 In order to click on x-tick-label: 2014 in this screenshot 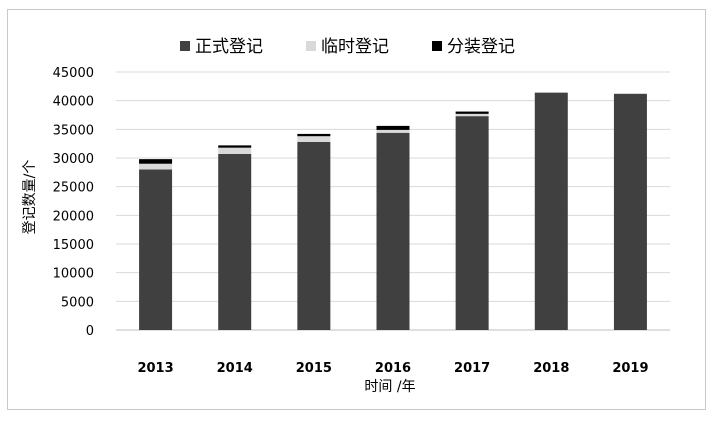, I will do `click(235, 368)`.